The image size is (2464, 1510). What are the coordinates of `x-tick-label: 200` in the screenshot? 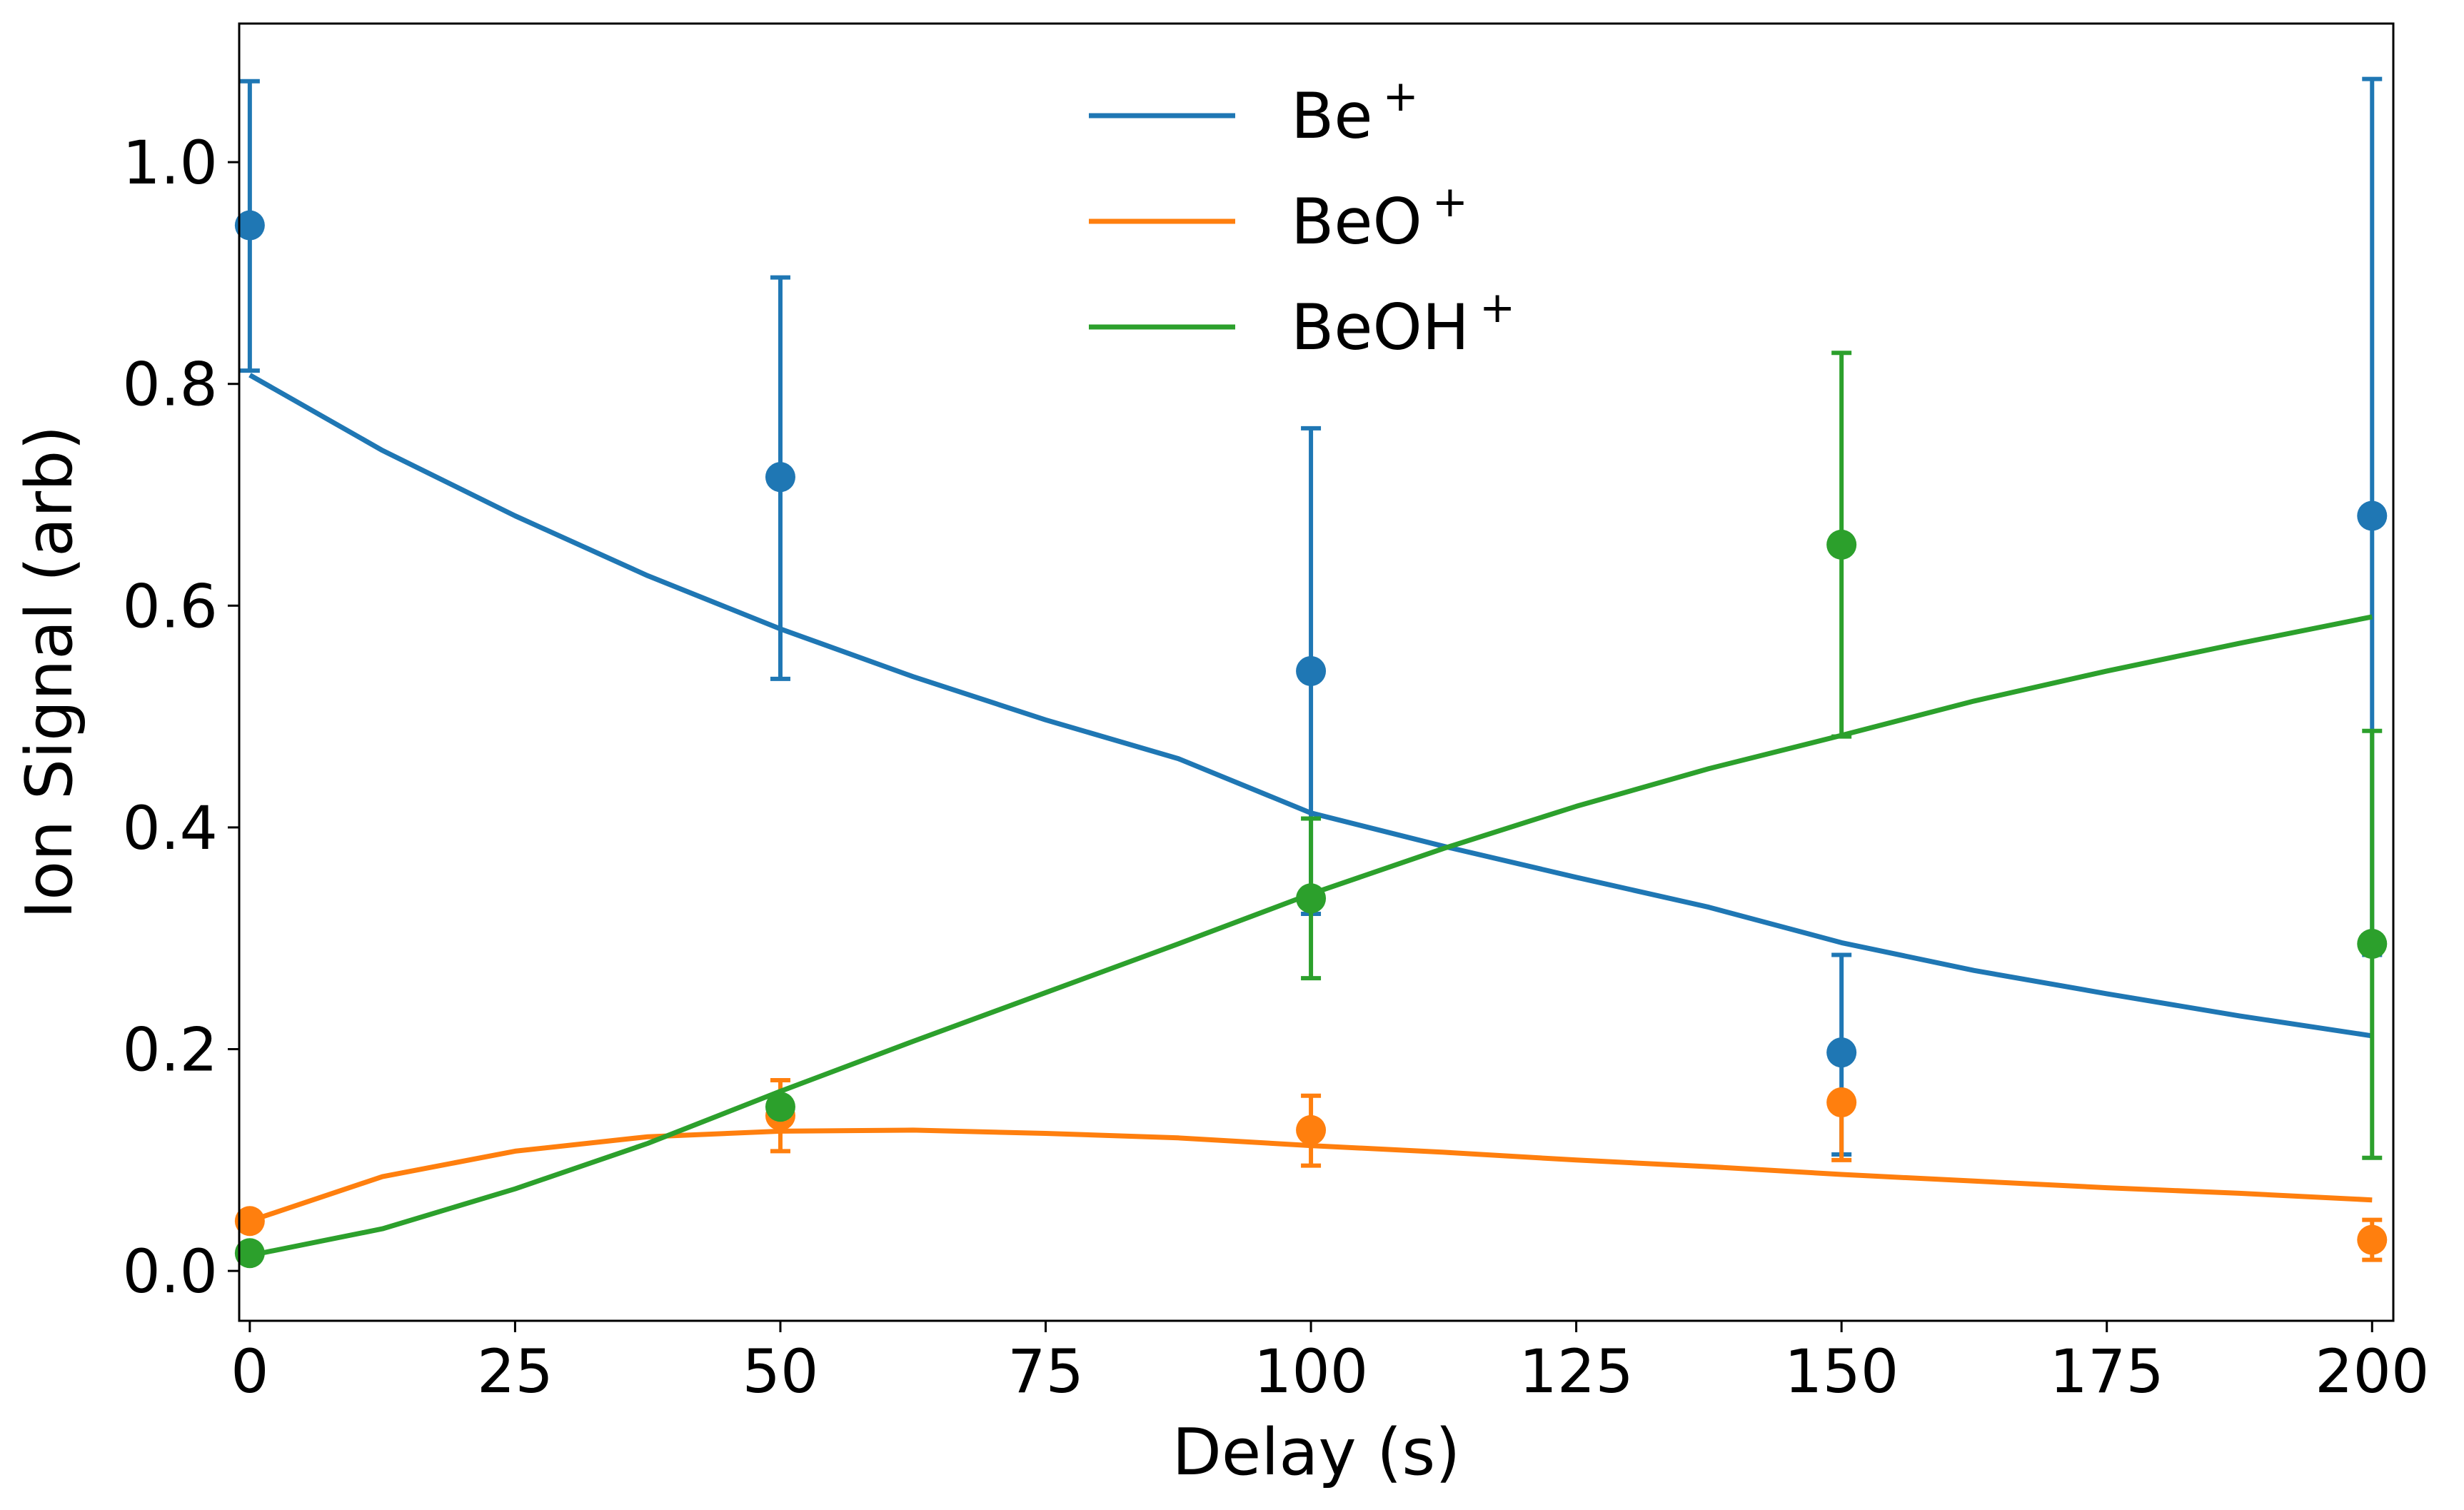 It's located at (2372, 1371).